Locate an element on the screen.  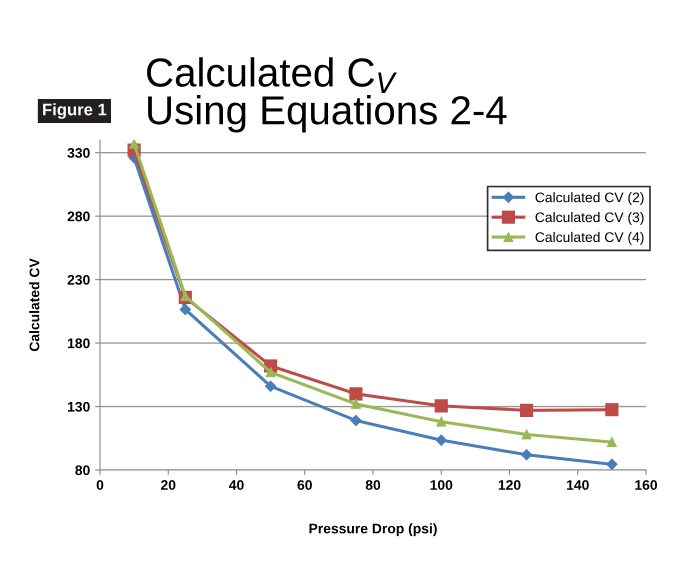
x-tick-label: 20 is located at coordinates (168, 485).